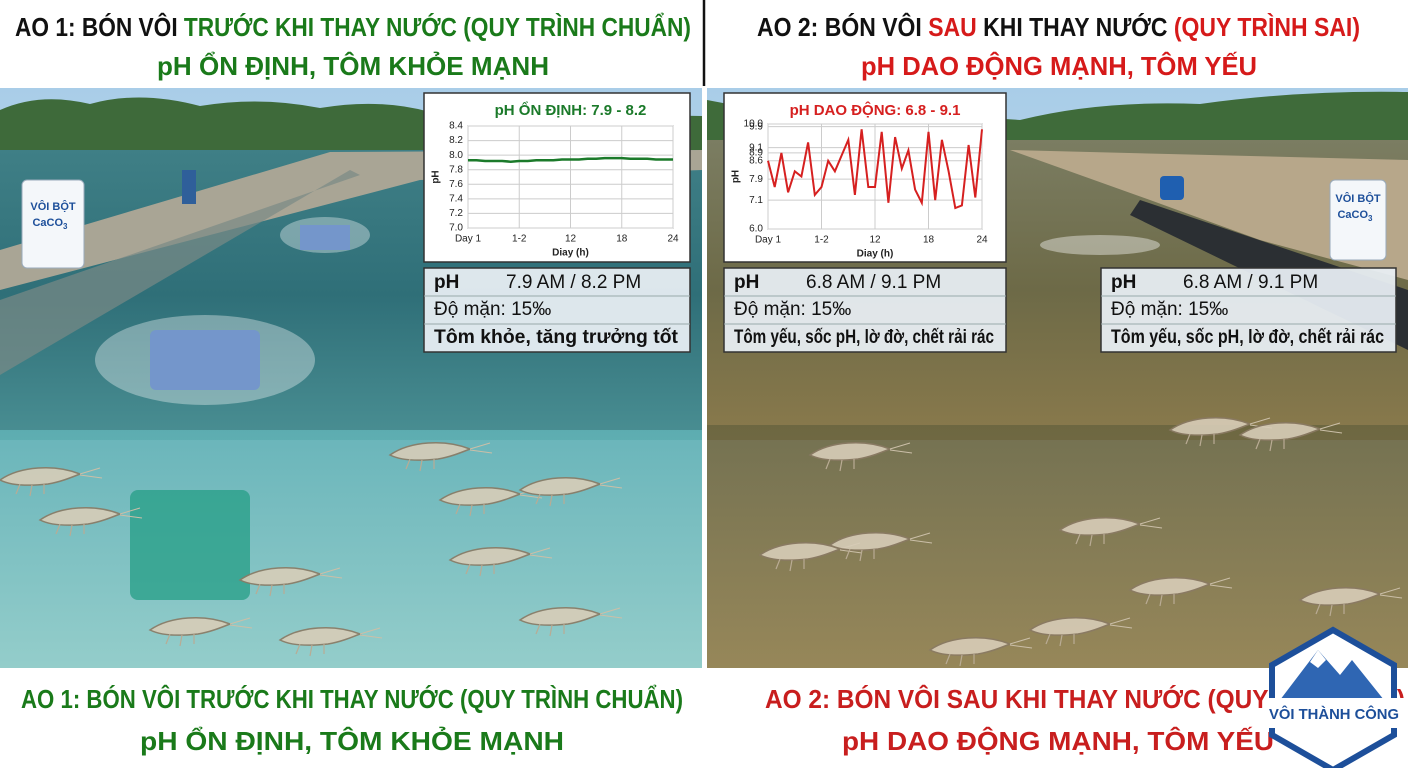 This screenshot has width=1408, height=768. I want to click on y-tick-label: 7.6, so click(456, 184).